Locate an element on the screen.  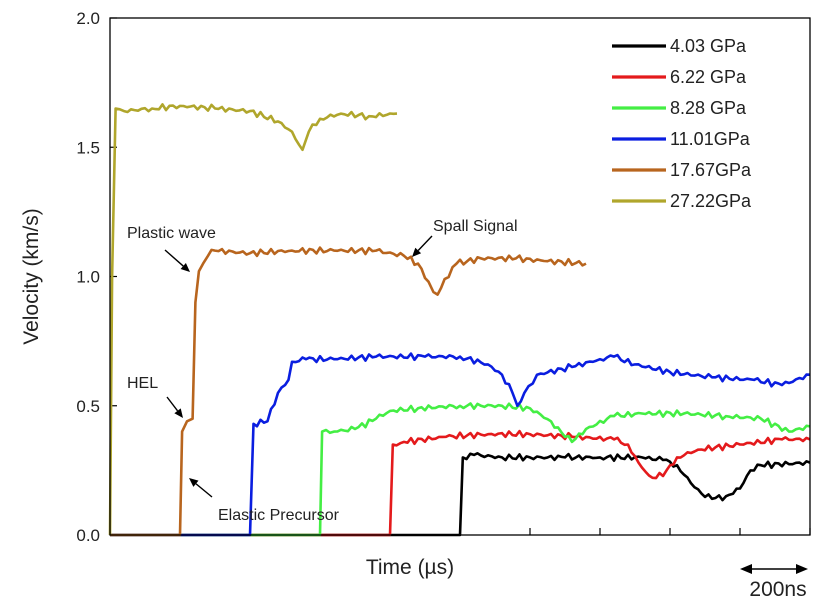
y-tick-label: 0.0 is located at coordinates (88, 535).